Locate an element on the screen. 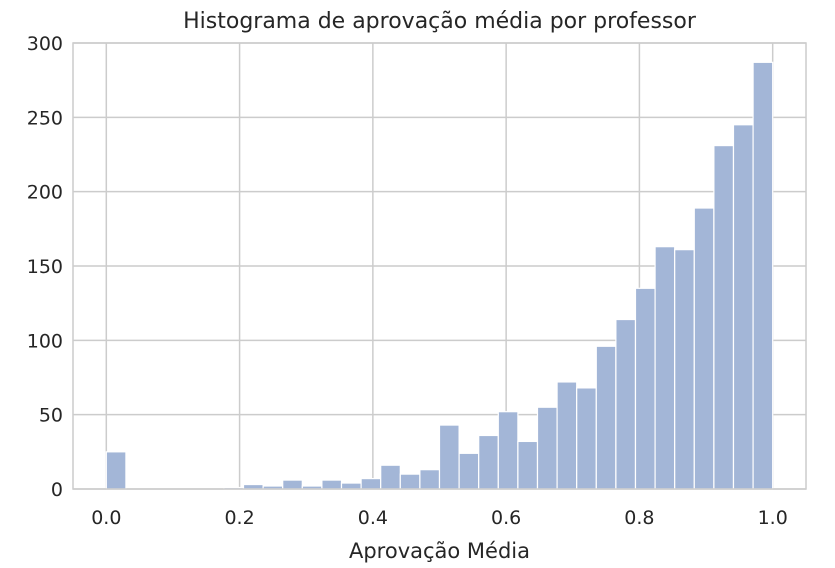 The height and width of the screenshot is (568, 835). x-axis-label: Aprovação Média is located at coordinates (439, 551).